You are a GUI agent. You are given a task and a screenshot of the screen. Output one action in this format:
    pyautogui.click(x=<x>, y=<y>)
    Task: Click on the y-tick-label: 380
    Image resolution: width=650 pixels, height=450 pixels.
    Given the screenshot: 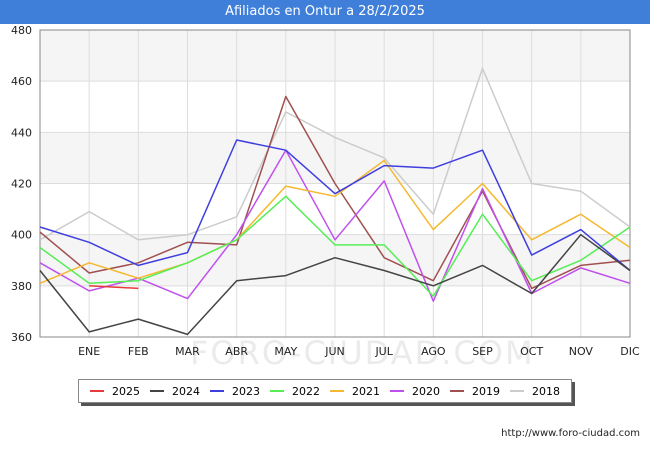 What is the action you would take?
    pyautogui.click(x=21, y=286)
    